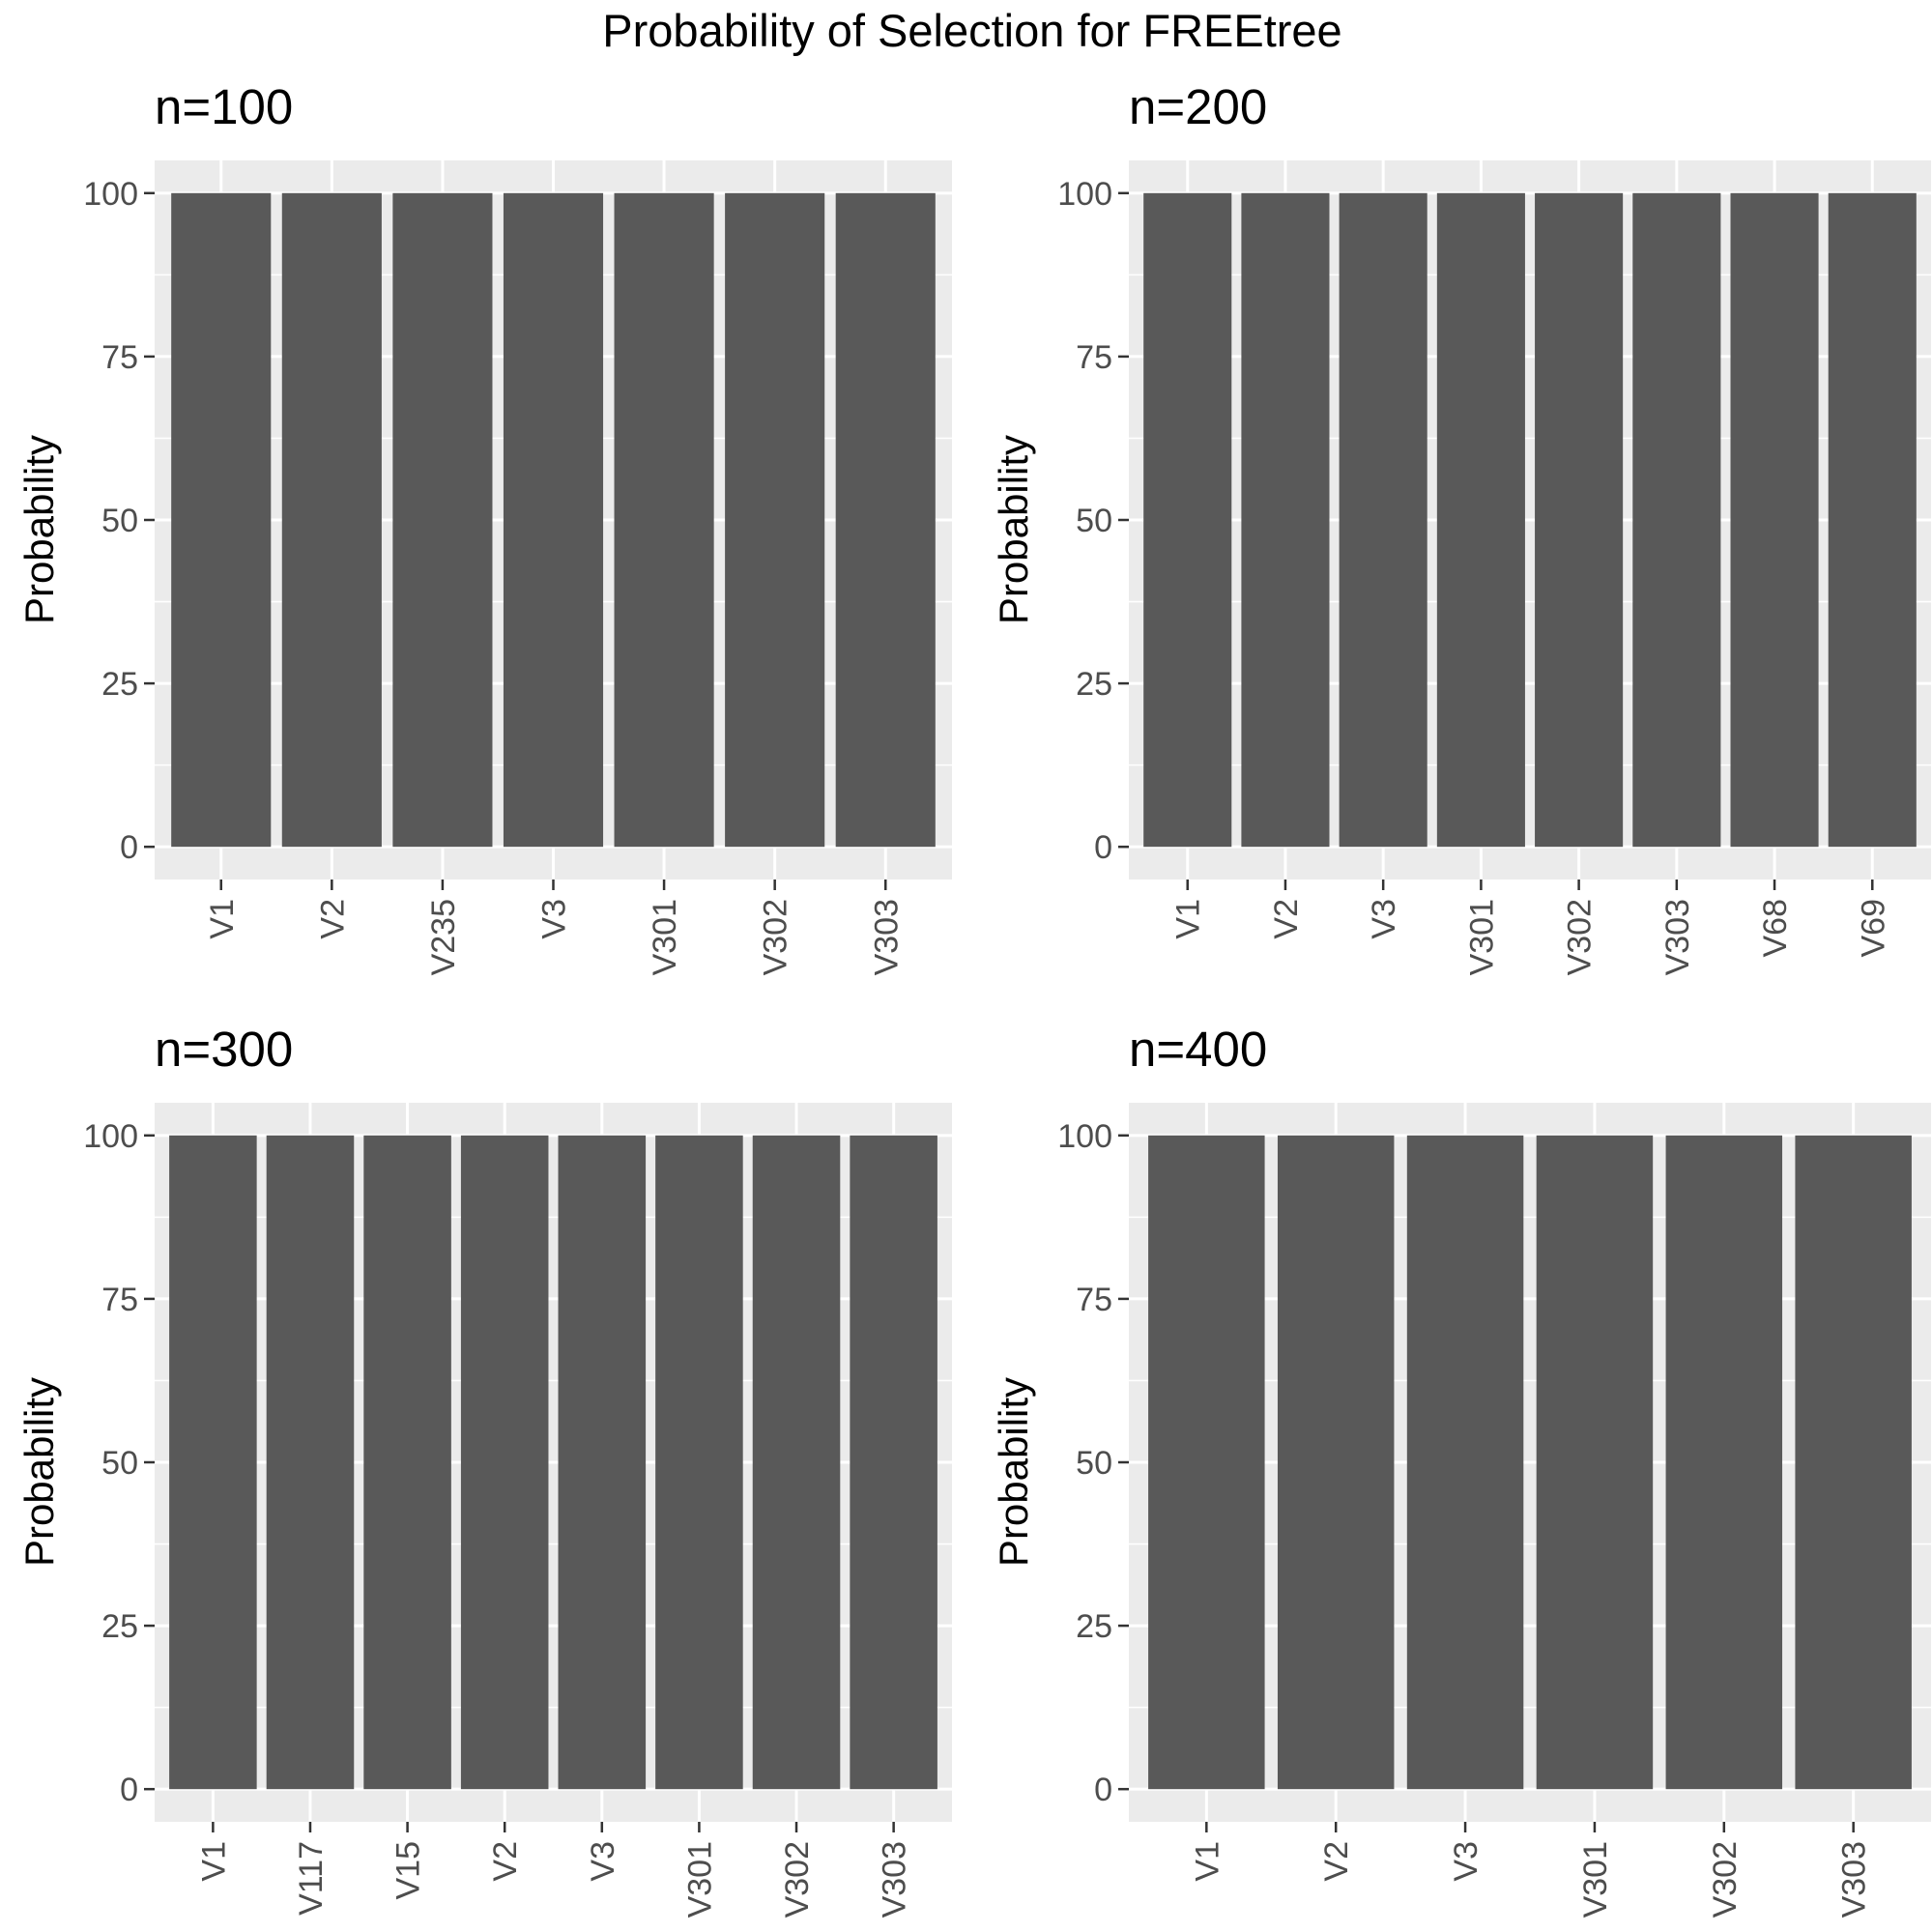  What do you see at coordinates (1873, 928) in the screenshot?
I see `x-tick-label: V69` at bounding box center [1873, 928].